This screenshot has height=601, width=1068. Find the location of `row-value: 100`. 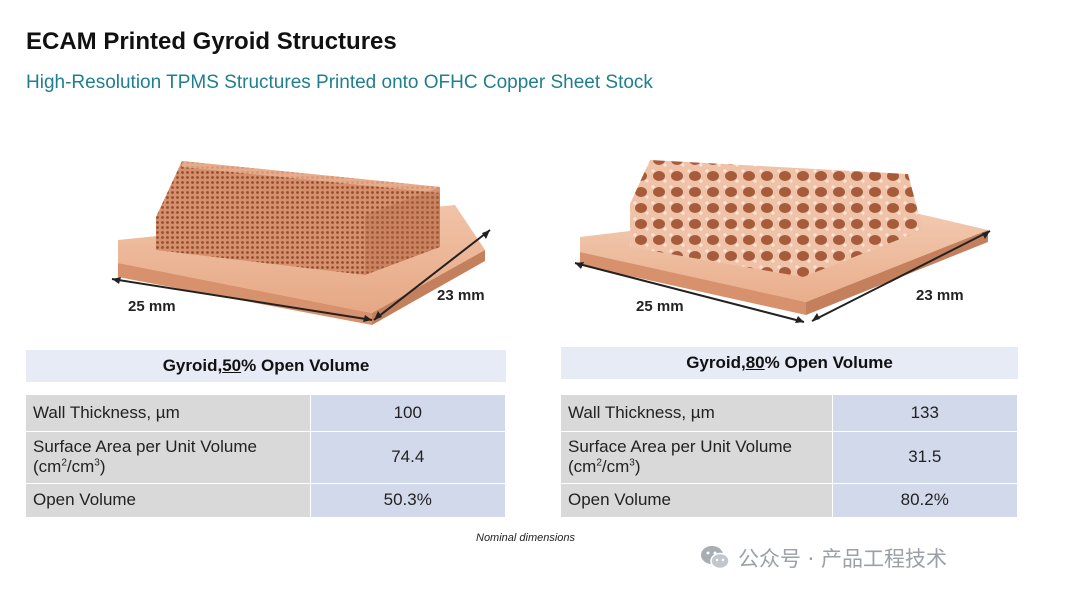

row-value: 100 is located at coordinates (408, 413).